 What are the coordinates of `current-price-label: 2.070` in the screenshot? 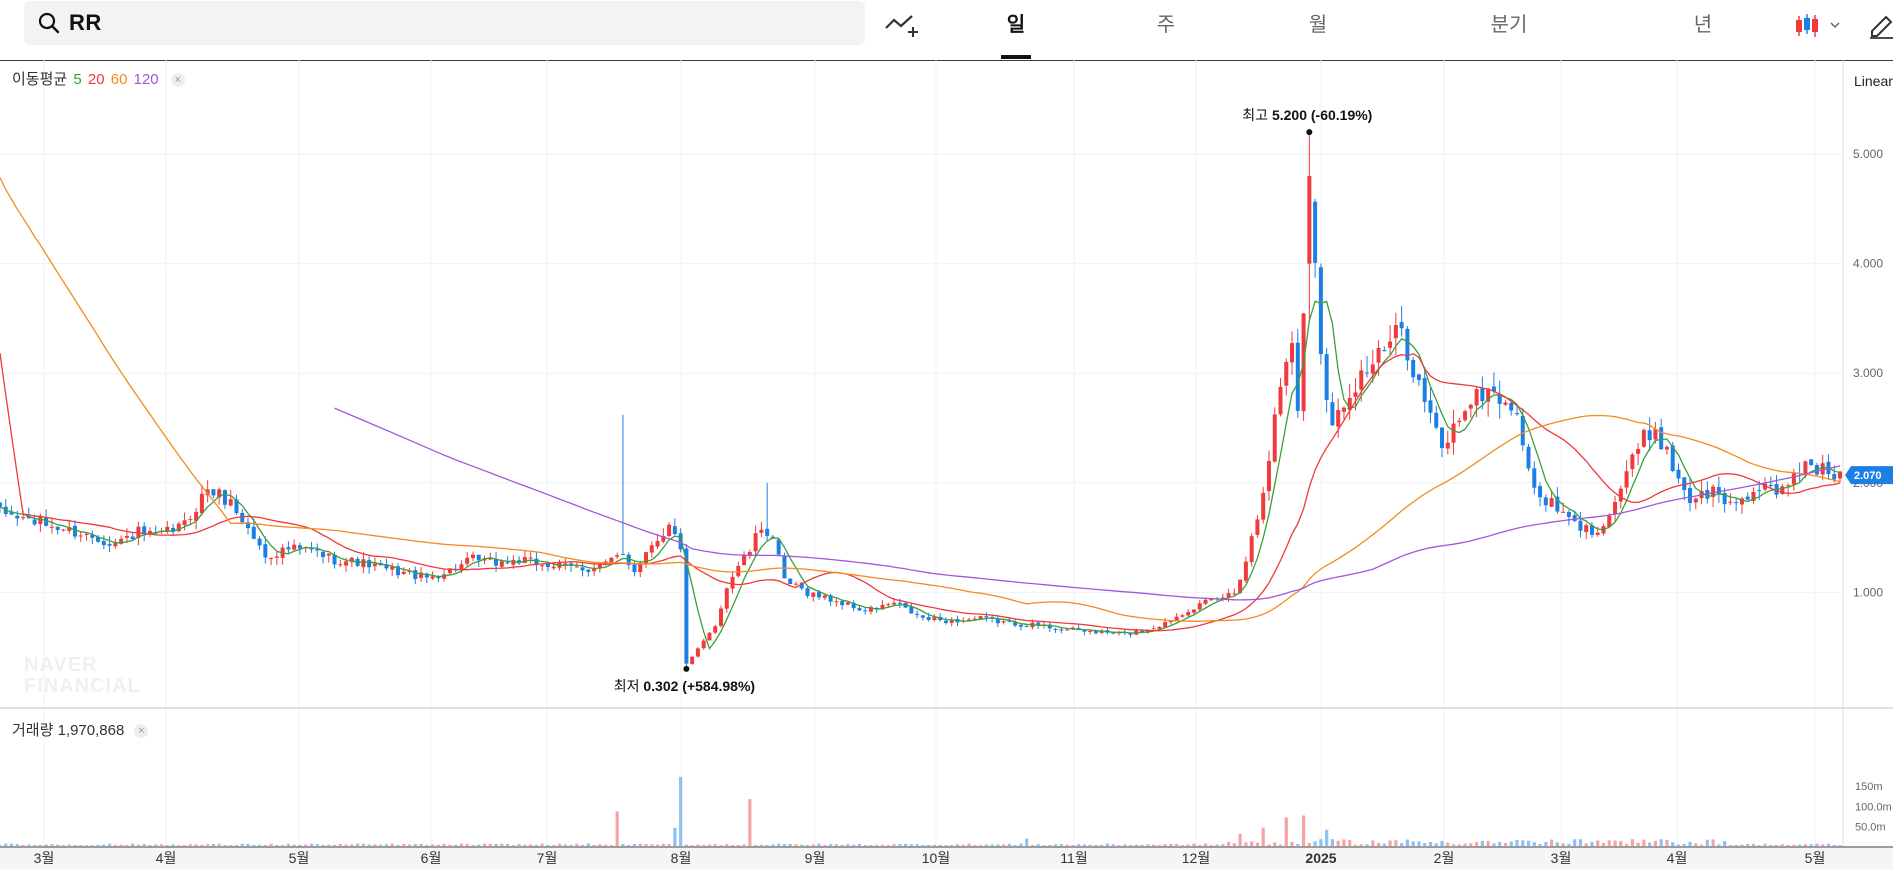 It's located at (1868, 476).